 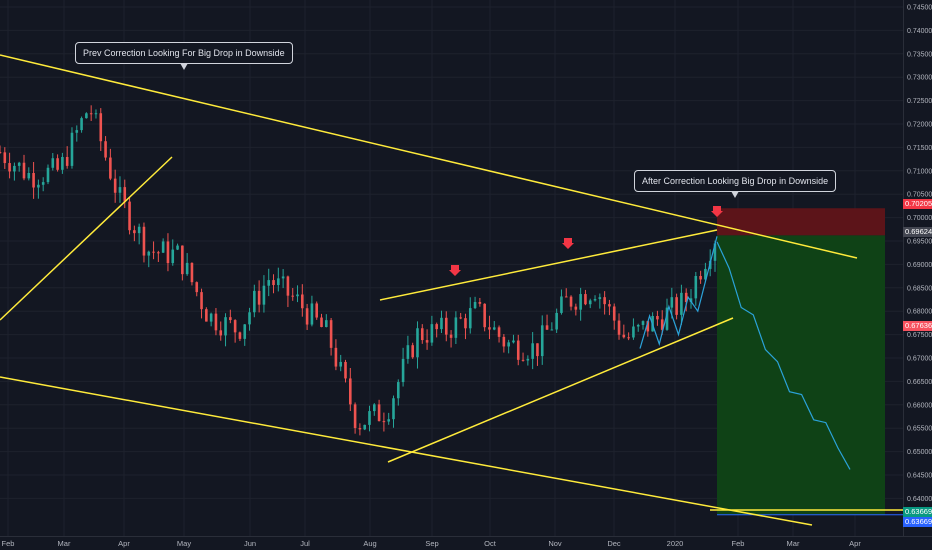 What do you see at coordinates (919, 148) in the screenshot?
I see `y-tick-label: 0.71500` at bounding box center [919, 148].